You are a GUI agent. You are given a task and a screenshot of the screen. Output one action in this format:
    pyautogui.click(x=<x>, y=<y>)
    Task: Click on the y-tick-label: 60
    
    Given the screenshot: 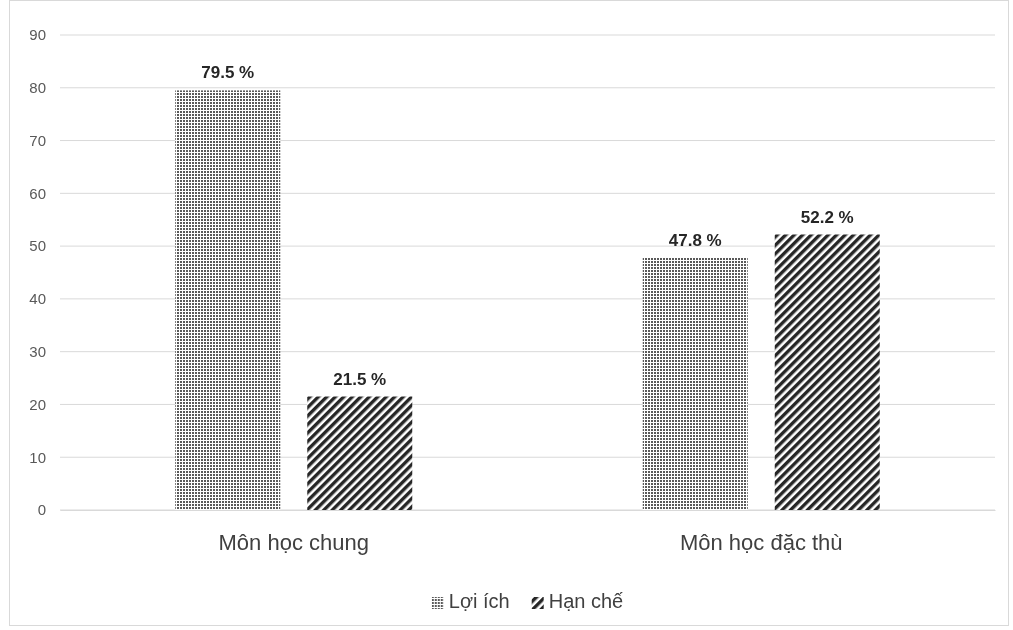 What is the action you would take?
    pyautogui.click(x=37, y=193)
    